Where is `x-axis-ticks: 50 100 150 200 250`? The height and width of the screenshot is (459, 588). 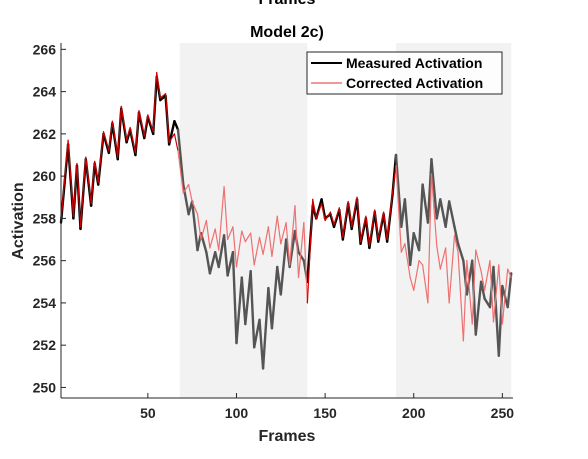 x-axis-ticks: 50 100 150 200 250 is located at coordinates (327, 407).